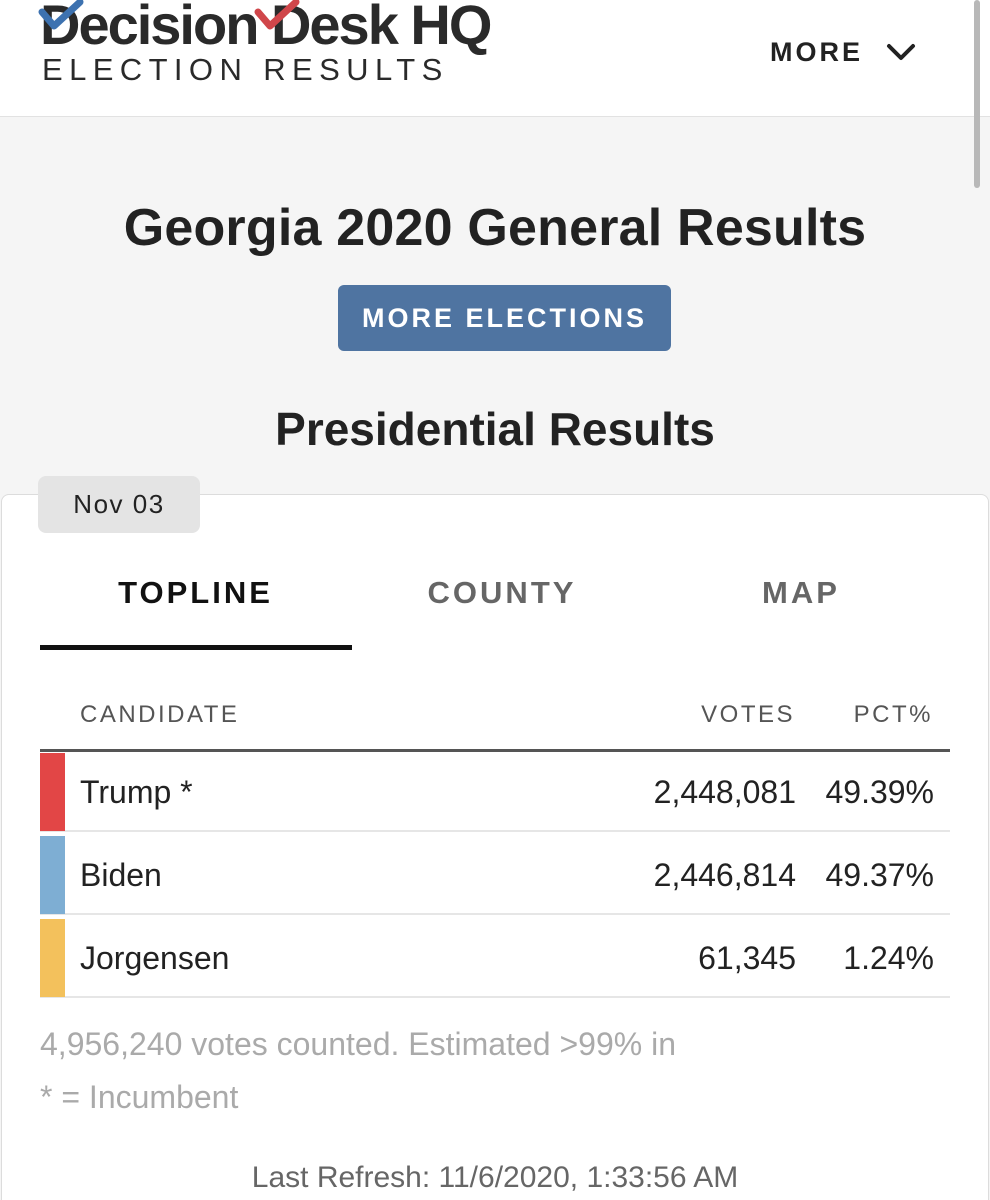 This screenshot has height=1200, width=990. Describe the element at coordinates (801, 592) in the screenshot. I see `tab-map: MAP` at that location.